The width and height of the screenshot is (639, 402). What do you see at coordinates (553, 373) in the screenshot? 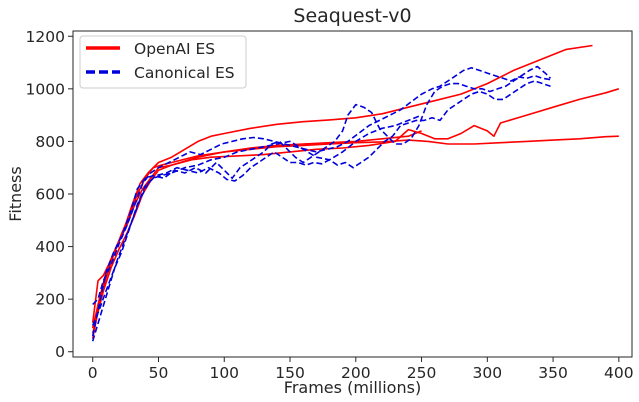
I see `x-tick-label: 350` at bounding box center [553, 373].